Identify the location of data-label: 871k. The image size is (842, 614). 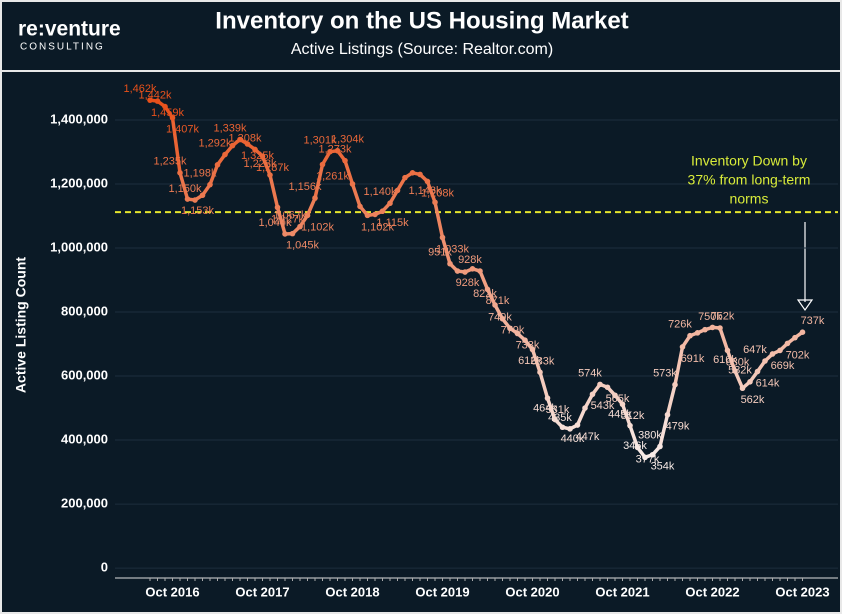
(498, 301).